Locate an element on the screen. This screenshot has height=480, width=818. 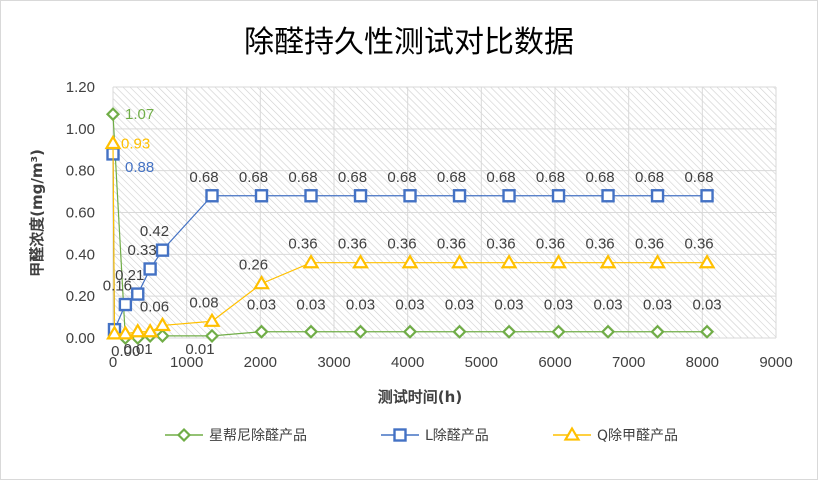
data-label: 0.16 is located at coordinates (117, 286).